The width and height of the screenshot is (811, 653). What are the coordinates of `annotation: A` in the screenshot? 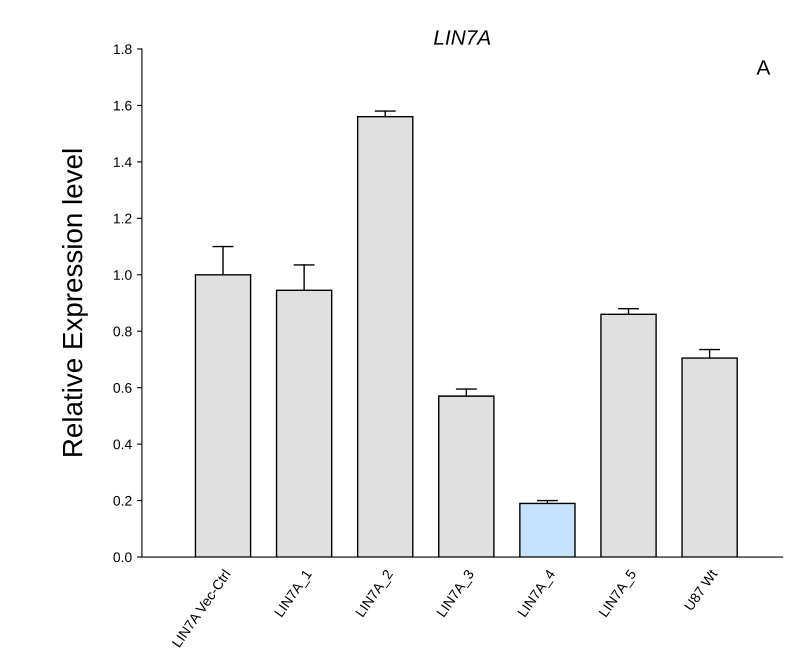 It's located at (763, 67).